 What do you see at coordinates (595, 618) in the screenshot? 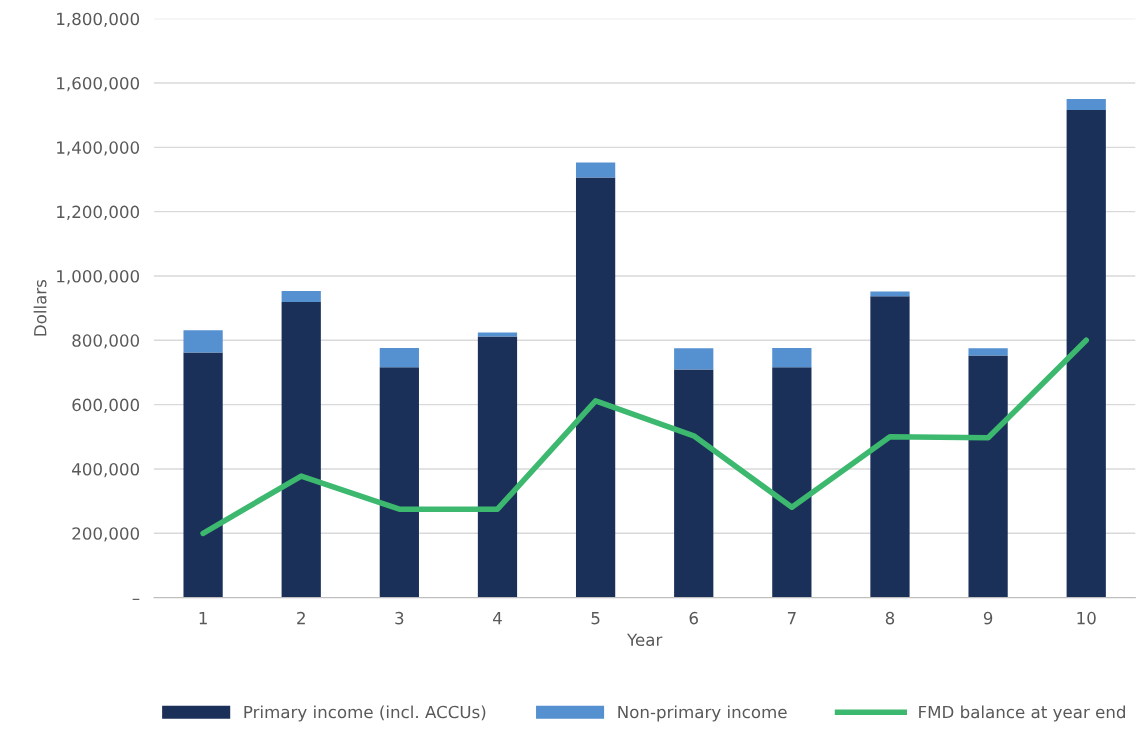
I see `x-tick-label: 5` at bounding box center [595, 618].